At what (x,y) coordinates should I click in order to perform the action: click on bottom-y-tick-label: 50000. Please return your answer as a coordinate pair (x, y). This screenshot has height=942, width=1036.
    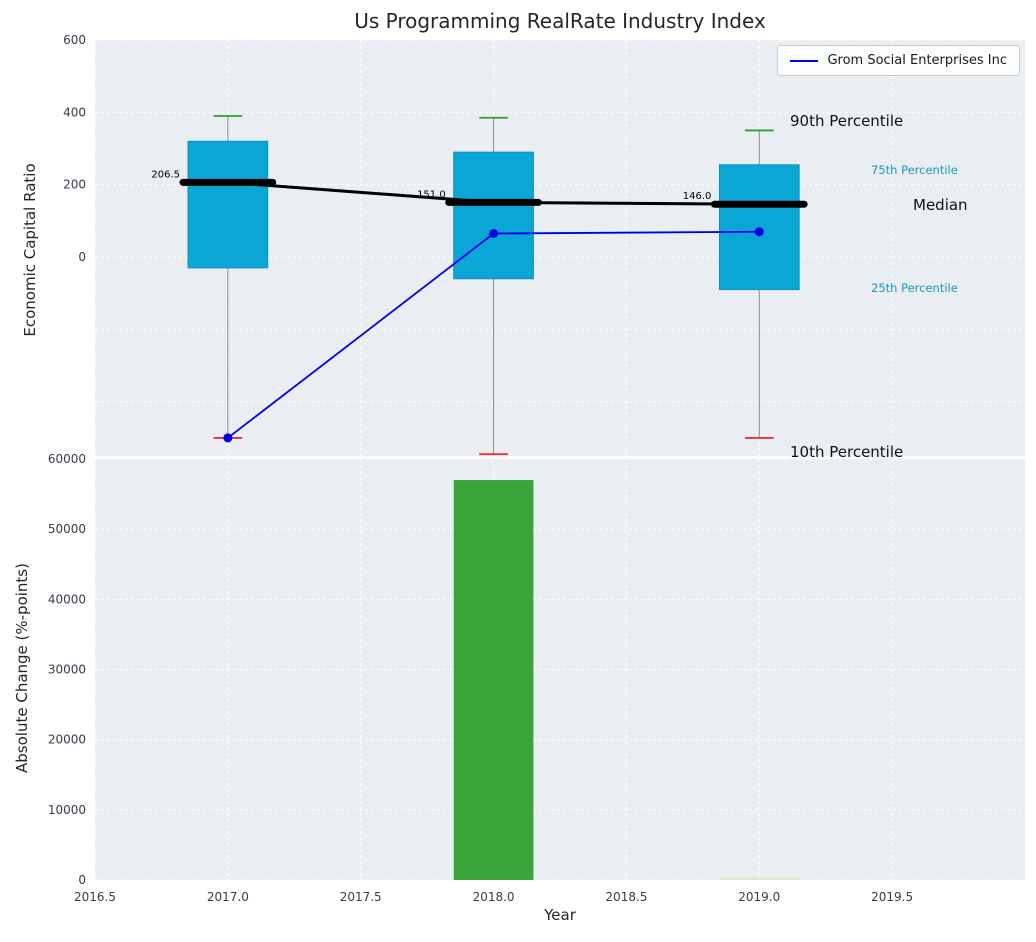
    Looking at the image, I should click on (67, 529).